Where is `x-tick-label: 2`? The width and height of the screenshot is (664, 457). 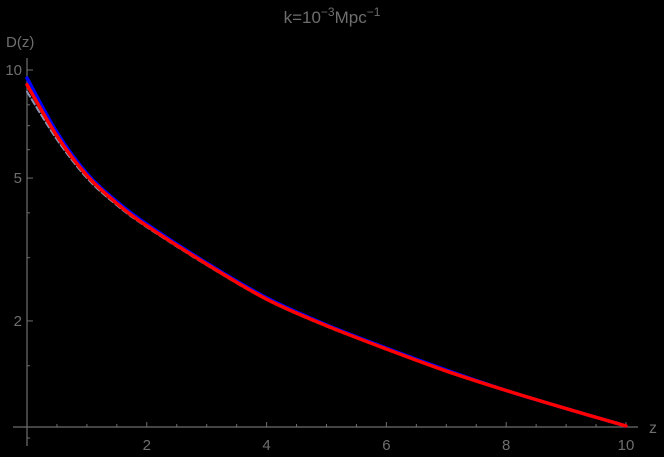
x-tick-label: 2 is located at coordinates (147, 445).